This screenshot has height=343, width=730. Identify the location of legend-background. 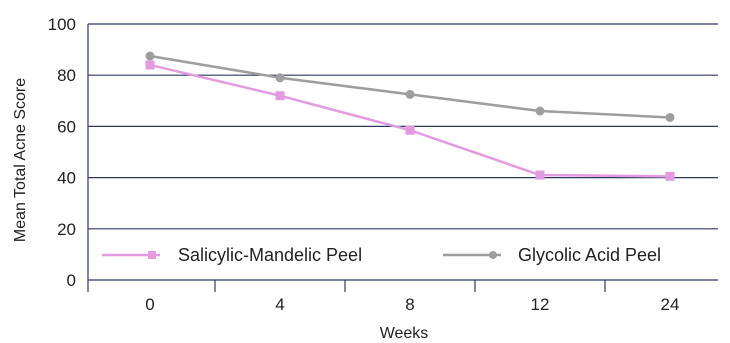
(402, 255).